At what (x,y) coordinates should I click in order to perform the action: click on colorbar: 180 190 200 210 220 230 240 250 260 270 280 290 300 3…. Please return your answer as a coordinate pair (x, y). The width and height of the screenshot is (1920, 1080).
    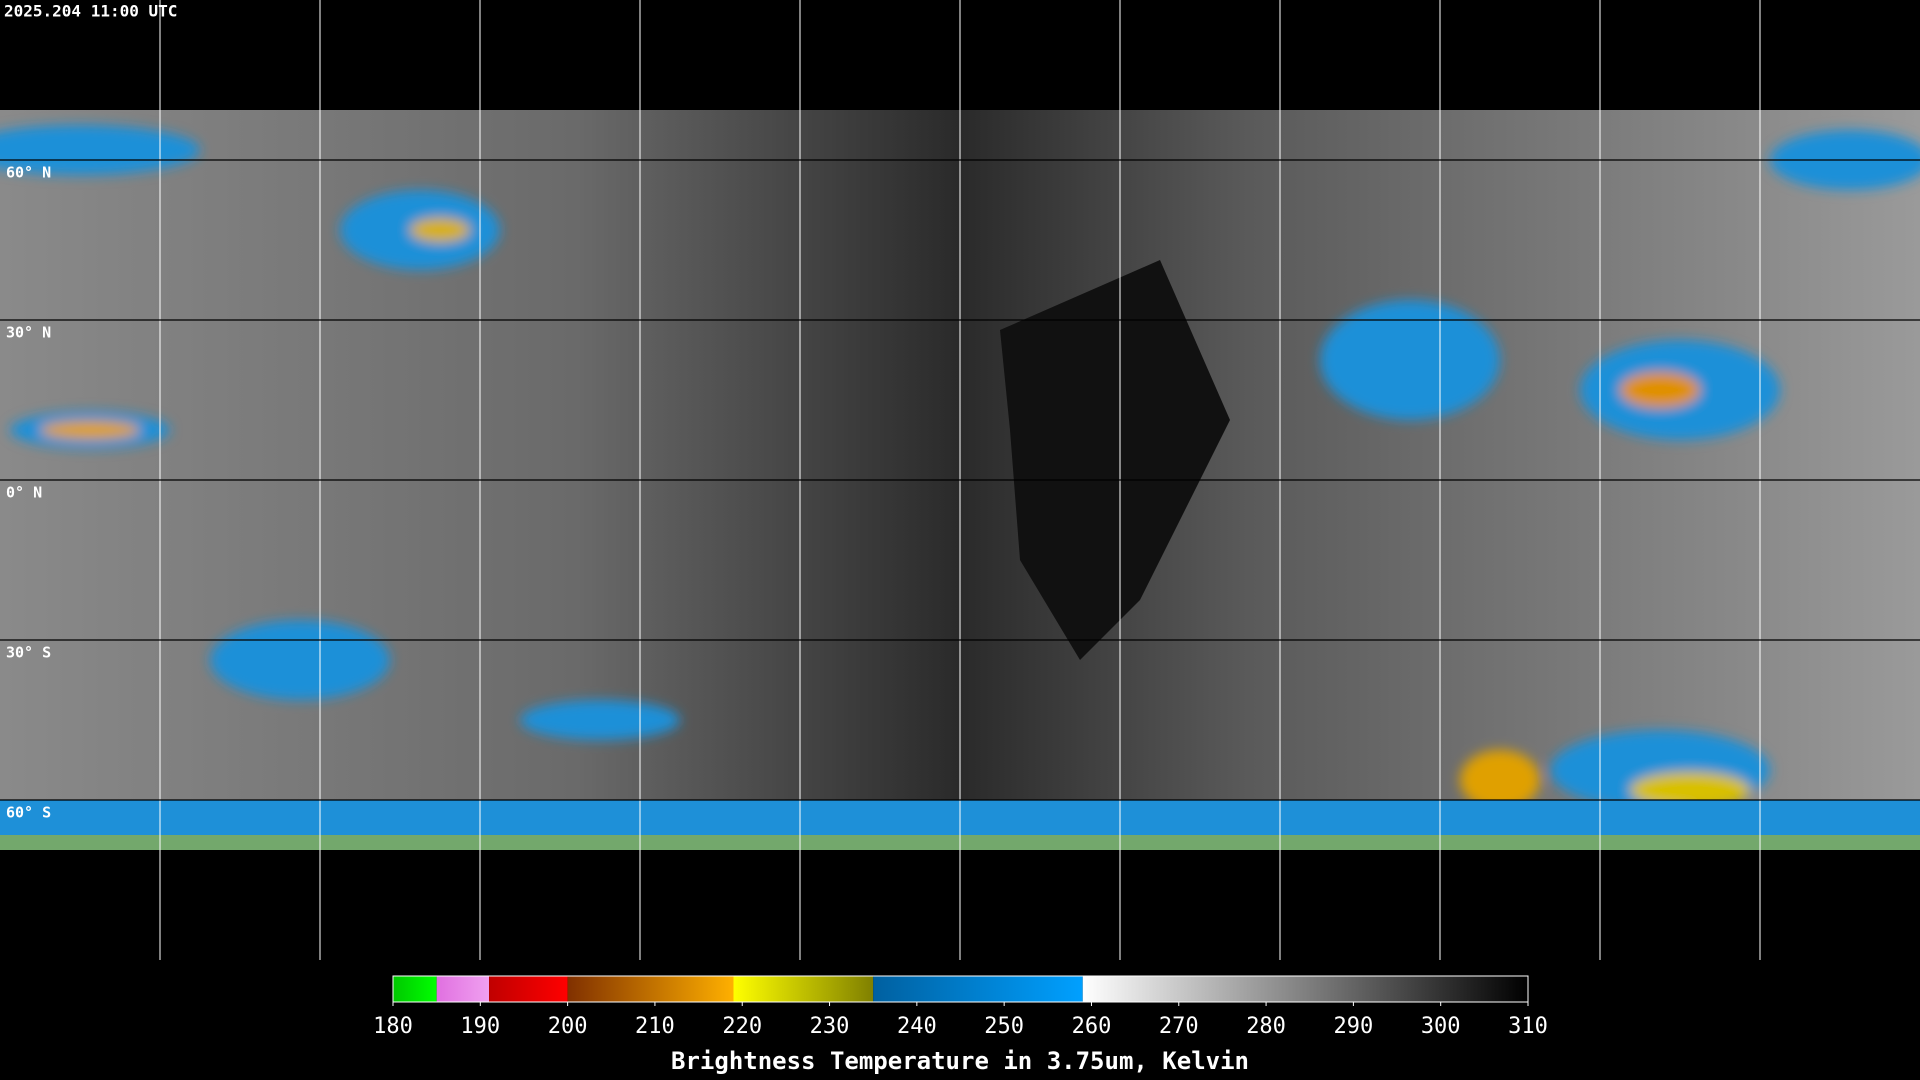
    Looking at the image, I should click on (960, 1007).